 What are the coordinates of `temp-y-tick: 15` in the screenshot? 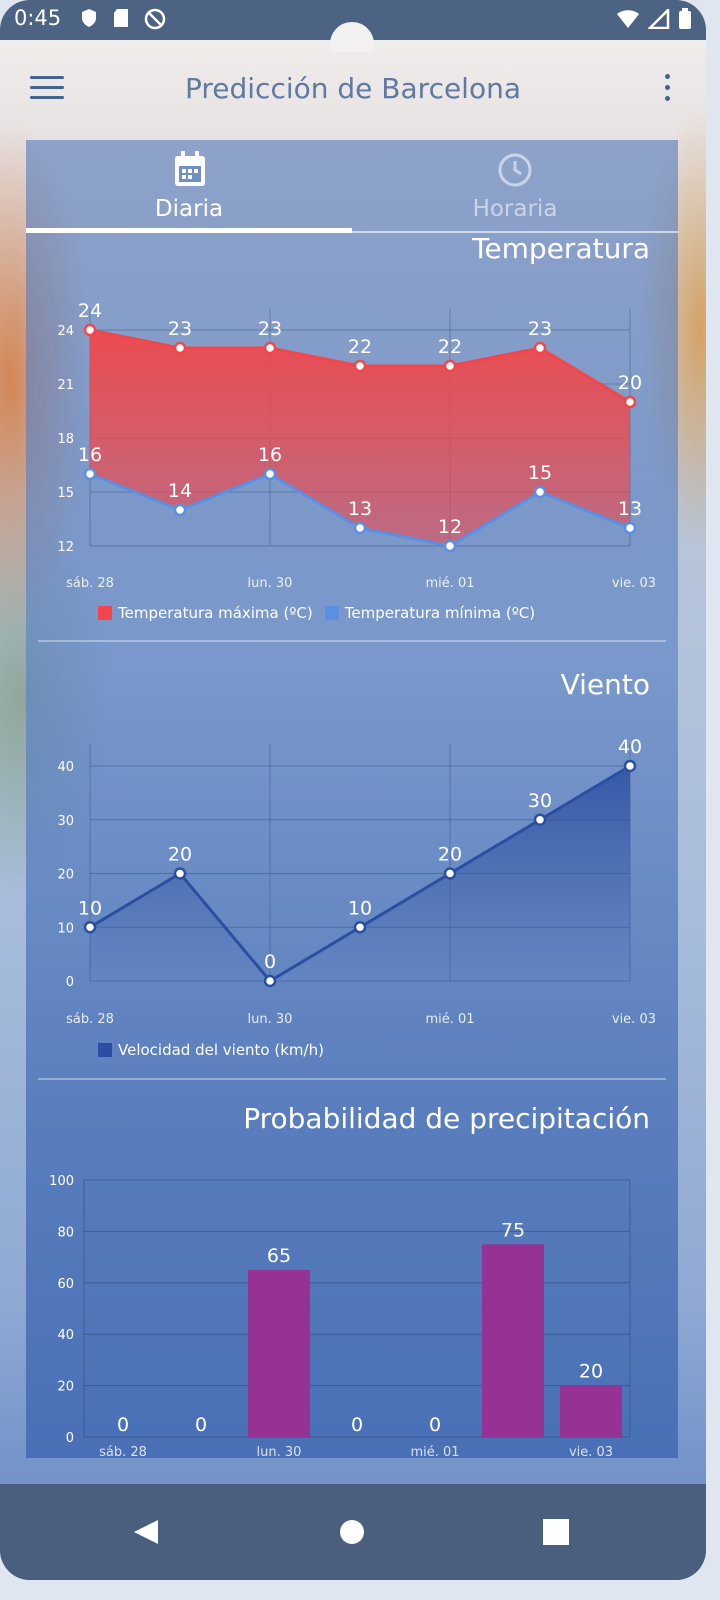 It's located at (65, 493).